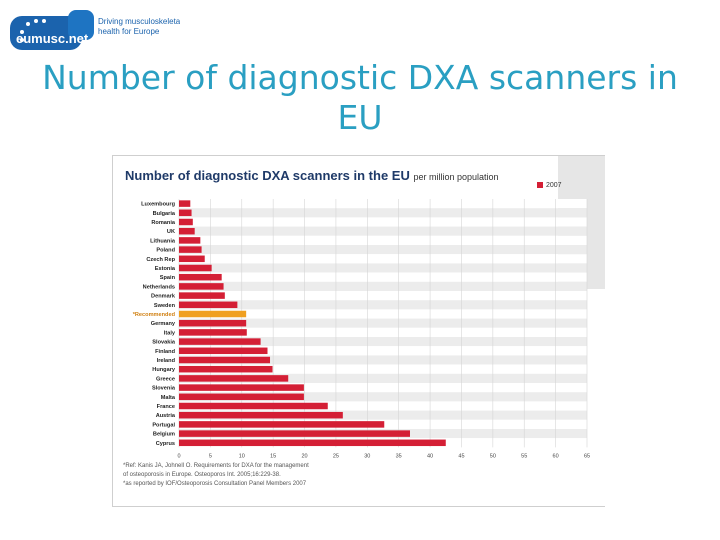 The height and width of the screenshot is (540, 720). I want to click on category-label: Ireland, so click(166, 361).